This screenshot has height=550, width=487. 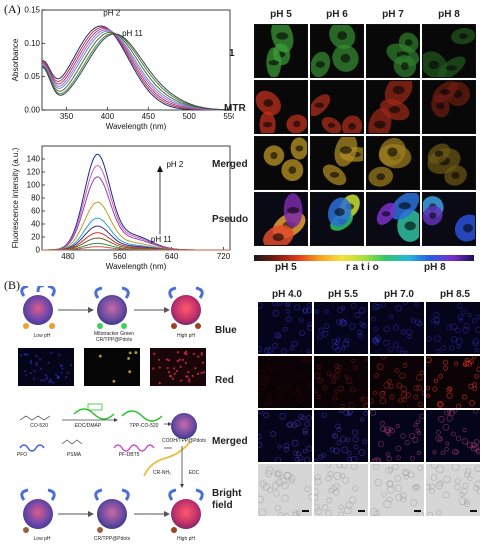 What do you see at coordinates (230, 219) in the screenshot?
I see `row-label-pseudo: Pseudo` at bounding box center [230, 219].